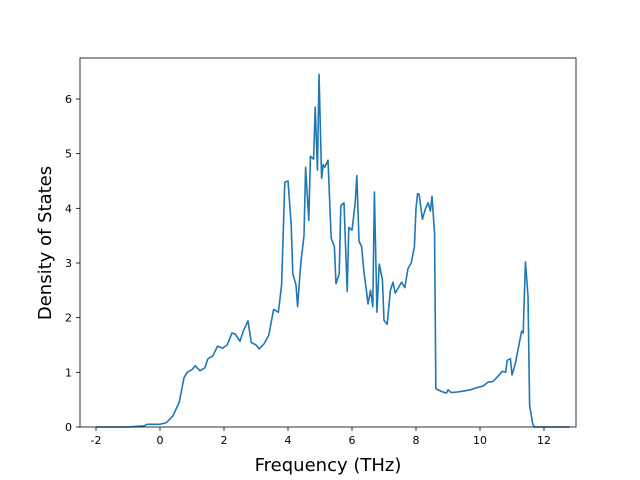 The image size is (640, 480). What do you see at coordinates (96, 440) in the screenshot?
I see `x-tick-label: -2` at bounding box center [96, 440].